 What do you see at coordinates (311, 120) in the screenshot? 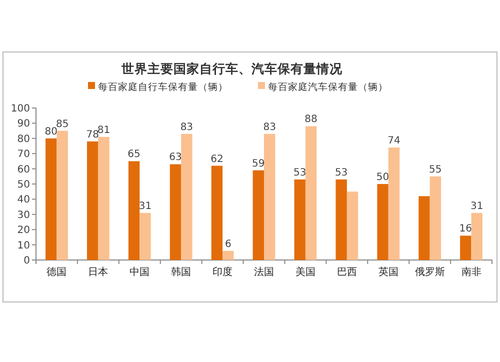
I see `data-label: 88` at bounding box center [311, 120].